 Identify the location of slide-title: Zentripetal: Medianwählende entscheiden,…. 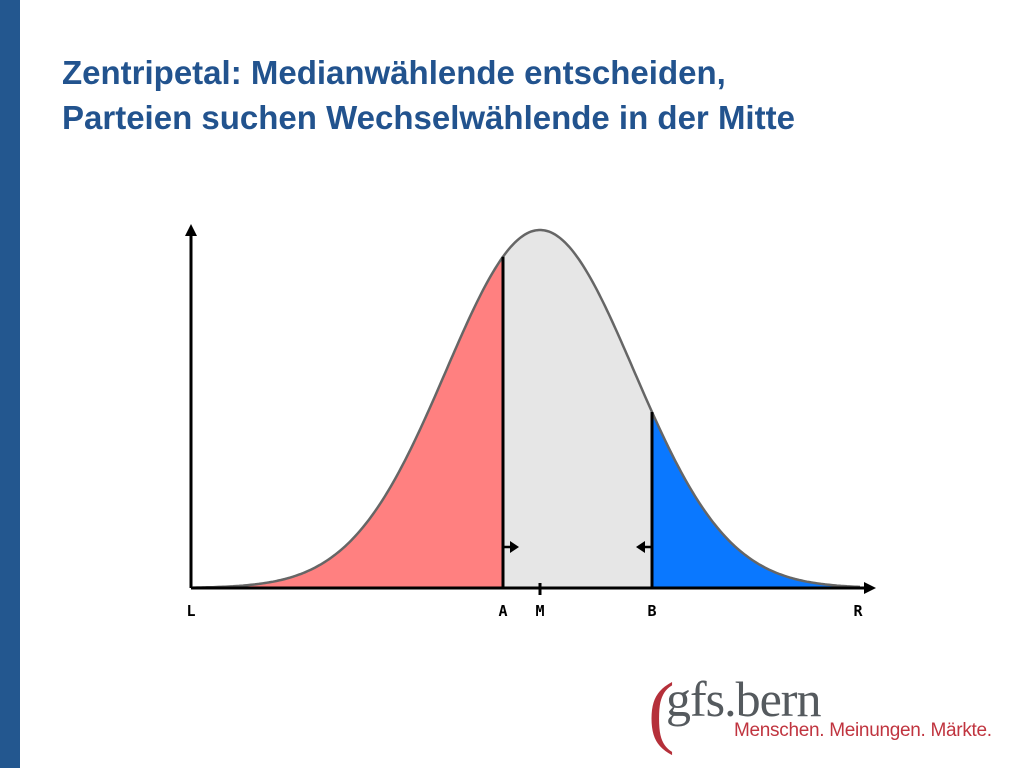
(532, 95).